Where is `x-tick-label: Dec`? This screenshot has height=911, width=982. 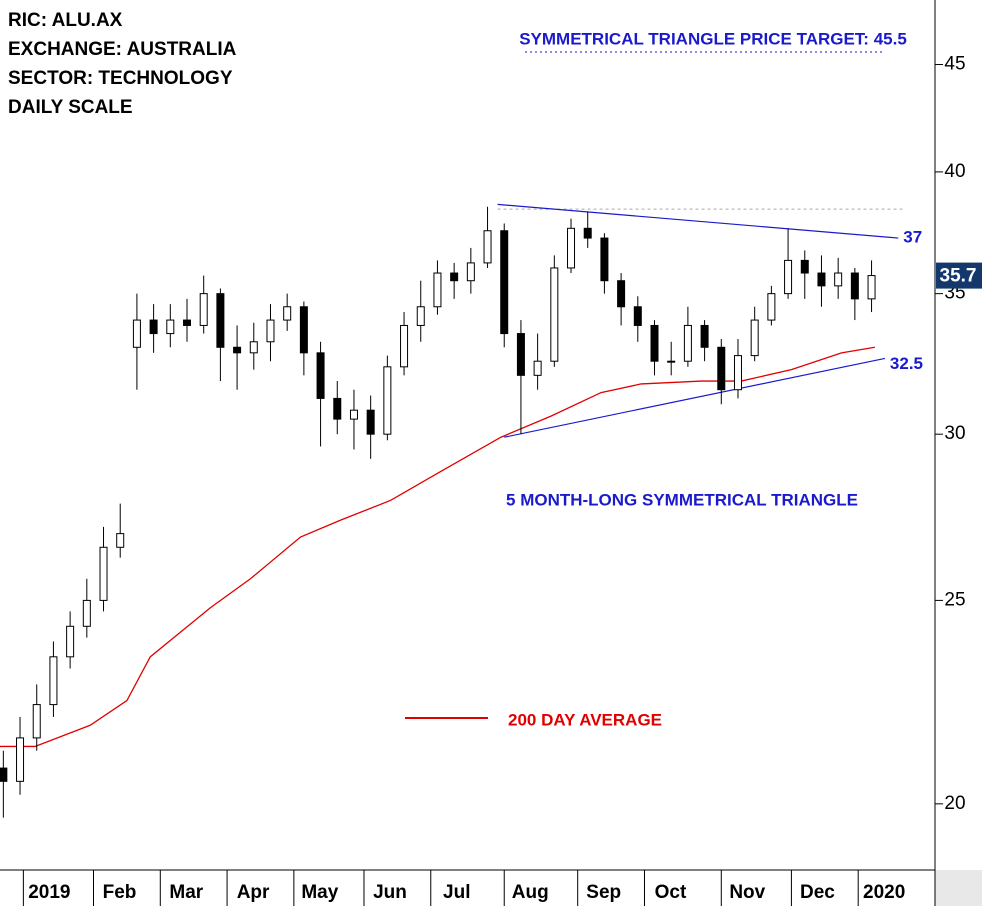 x-tick-label: Dec is located at coordinates (817, 892).